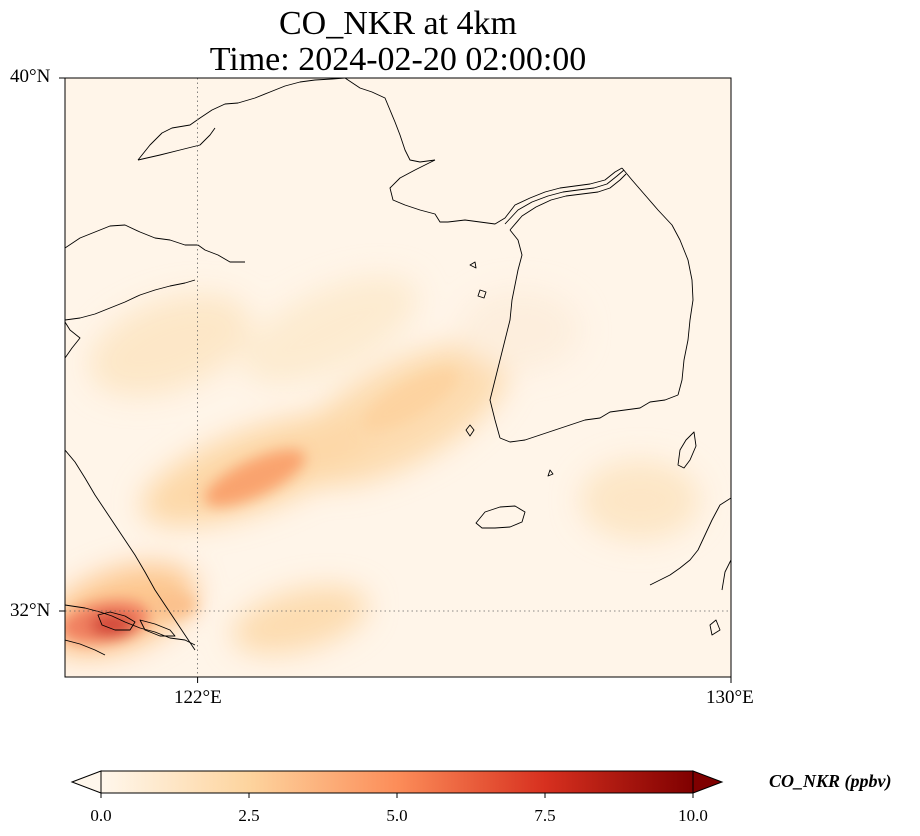 Image resolution: width=920 pixels, height=836 pixels. Describe the element at coordinates (693, 815) in the screenshot. I see `colorbar-tick-4: 10.0` at that location.